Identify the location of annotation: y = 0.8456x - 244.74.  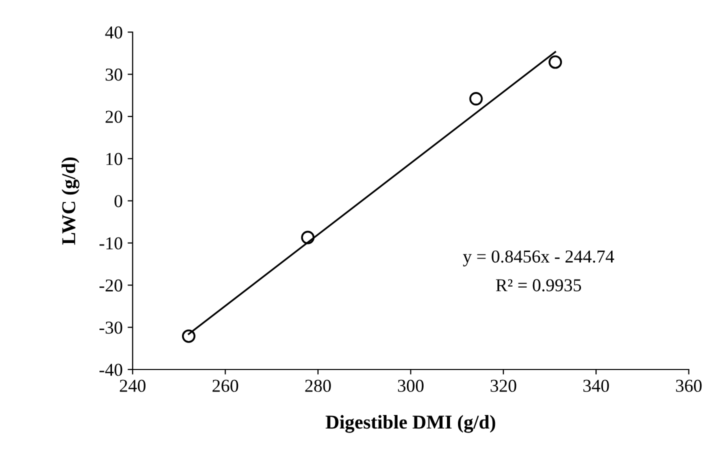
(538, 258).